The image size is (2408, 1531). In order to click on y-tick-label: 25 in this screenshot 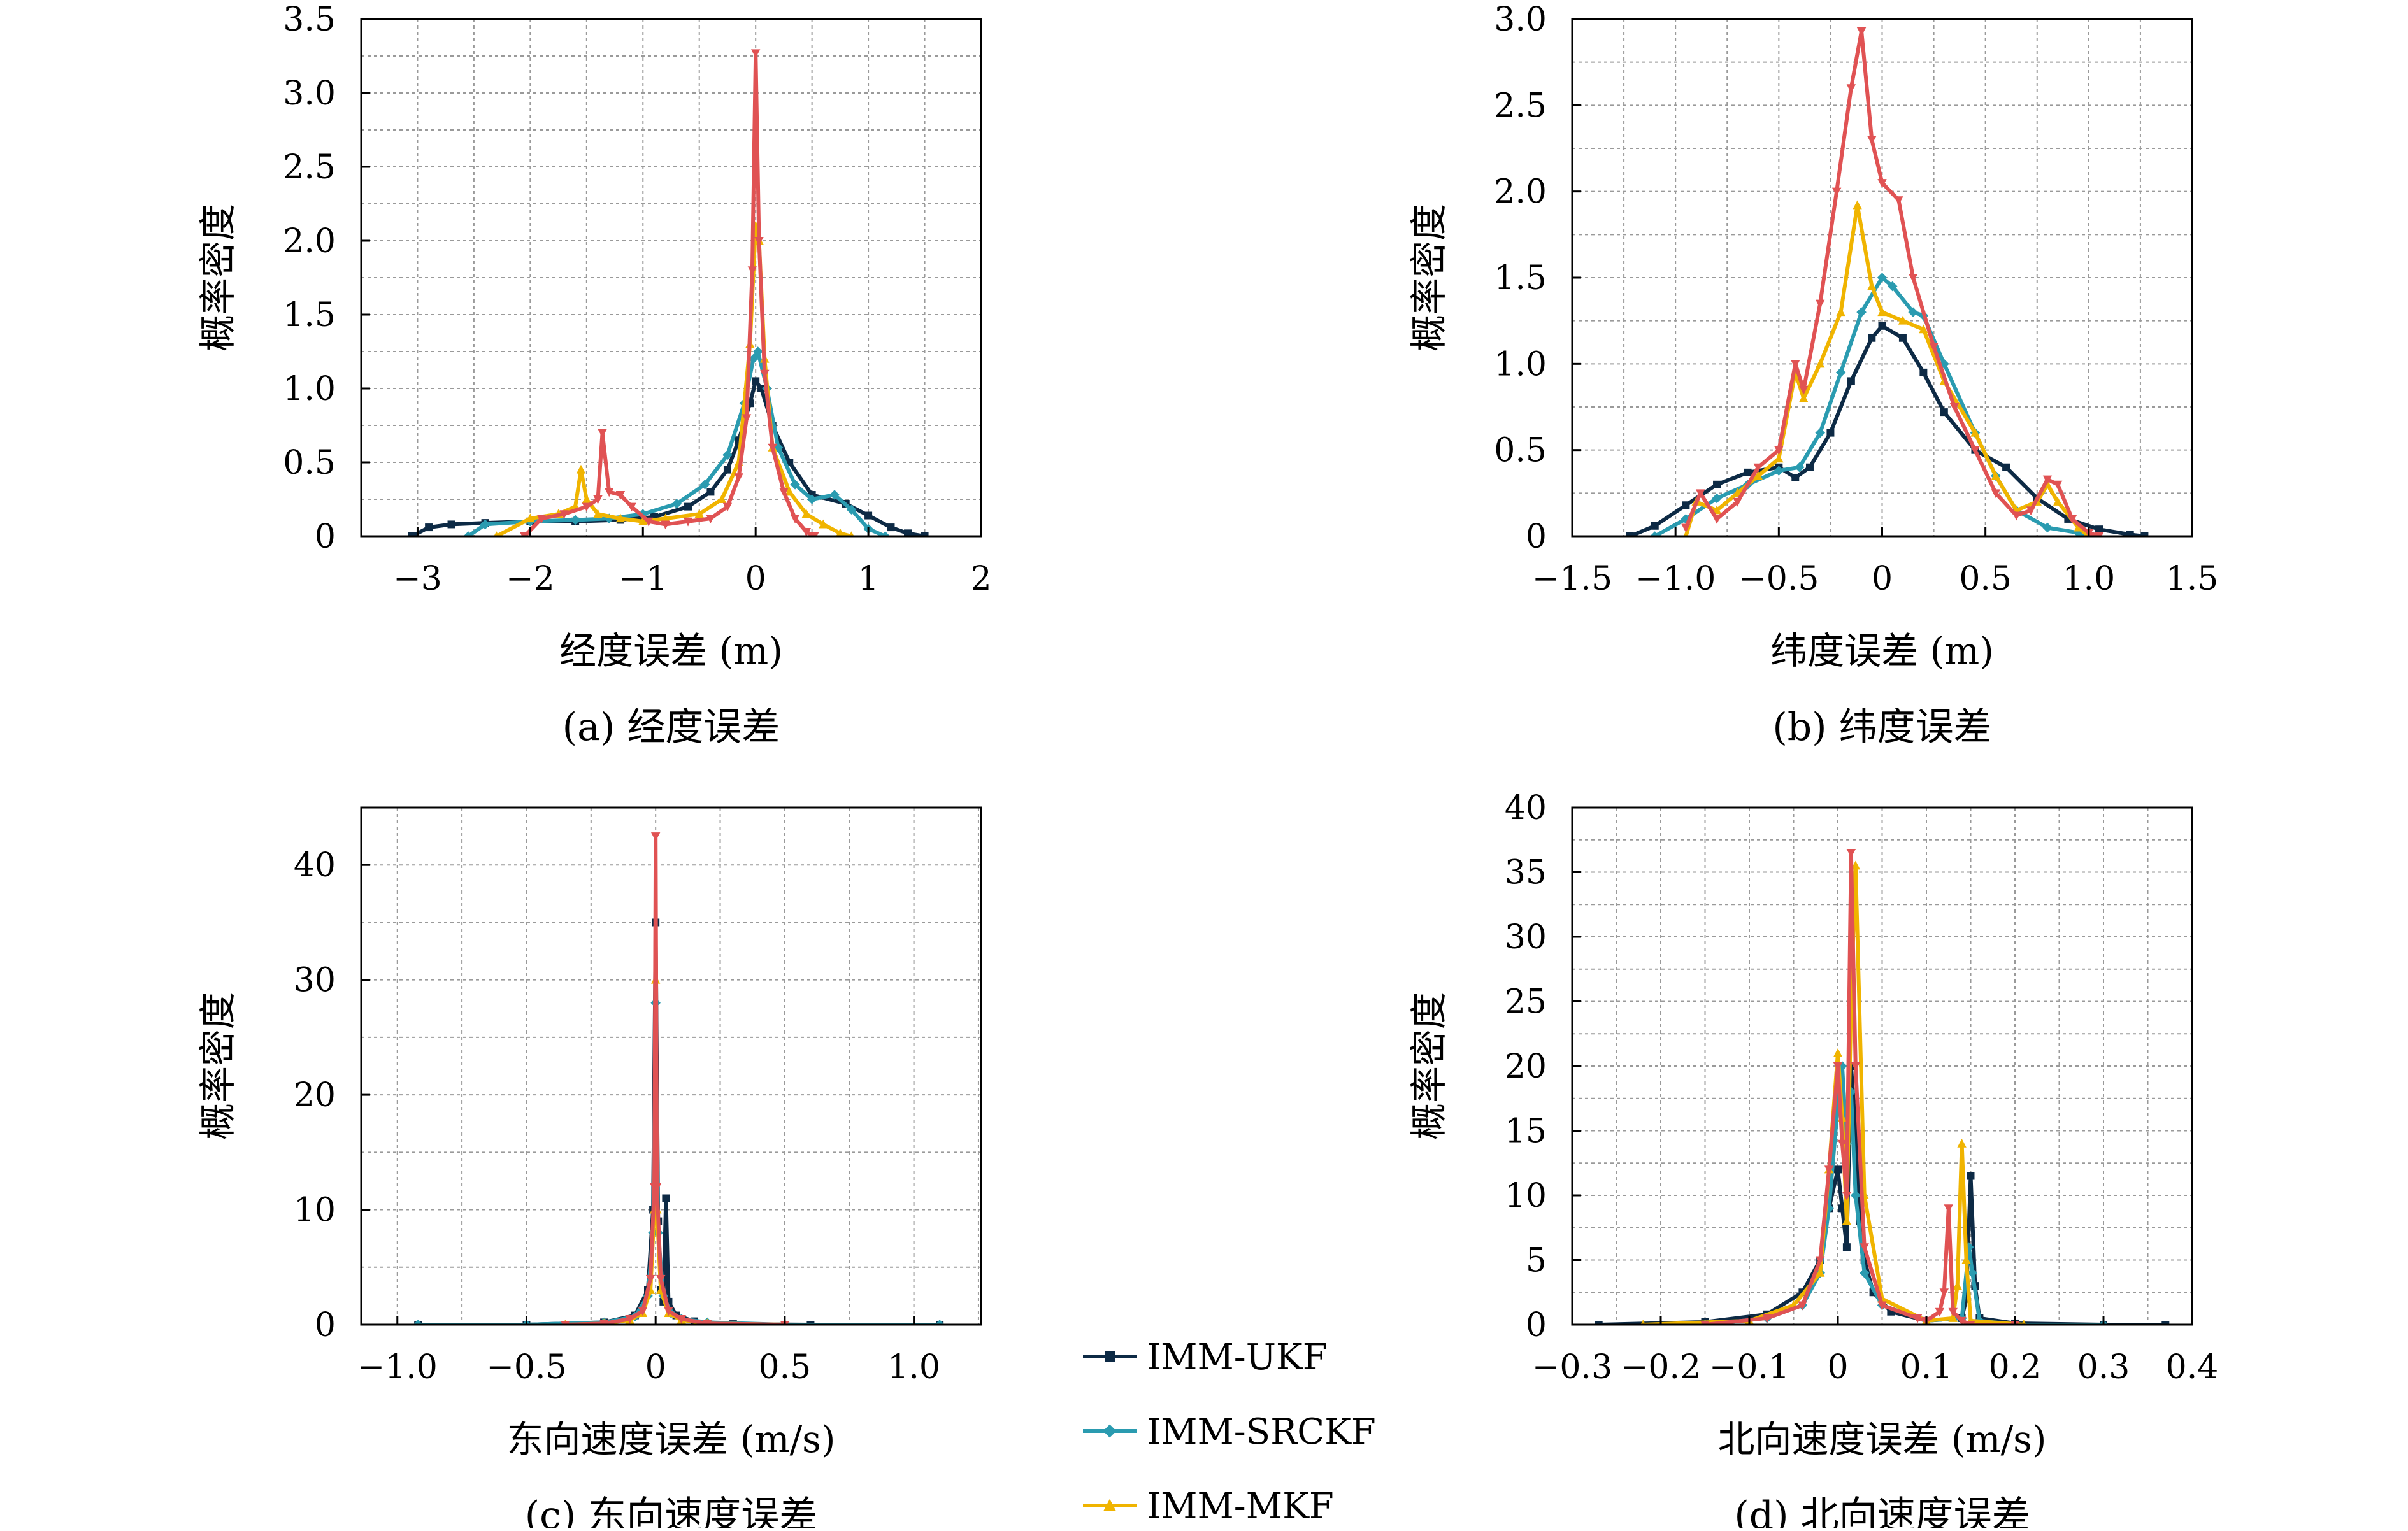, I will do `click(1526, 1002)`.